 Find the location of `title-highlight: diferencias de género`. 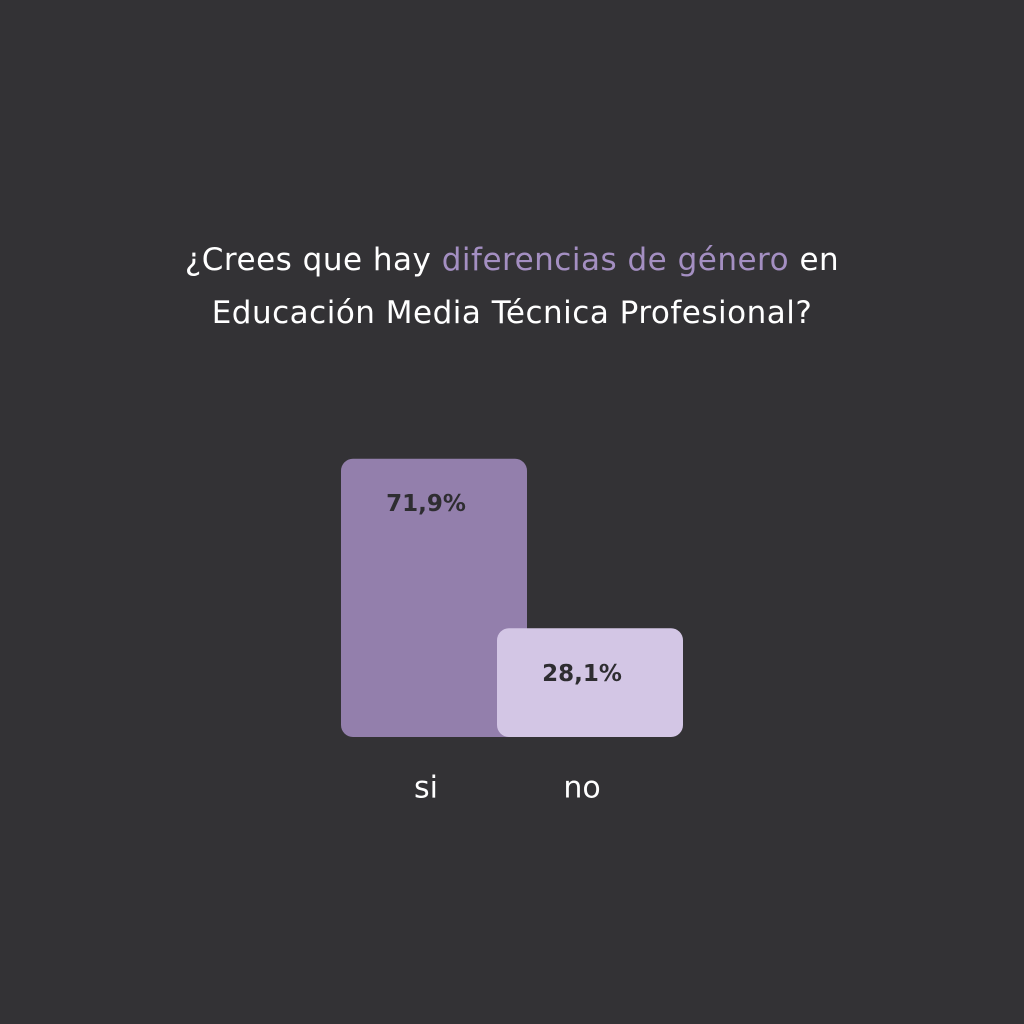

title-highlight: diferencias de género is located at coordinates (615, 260).